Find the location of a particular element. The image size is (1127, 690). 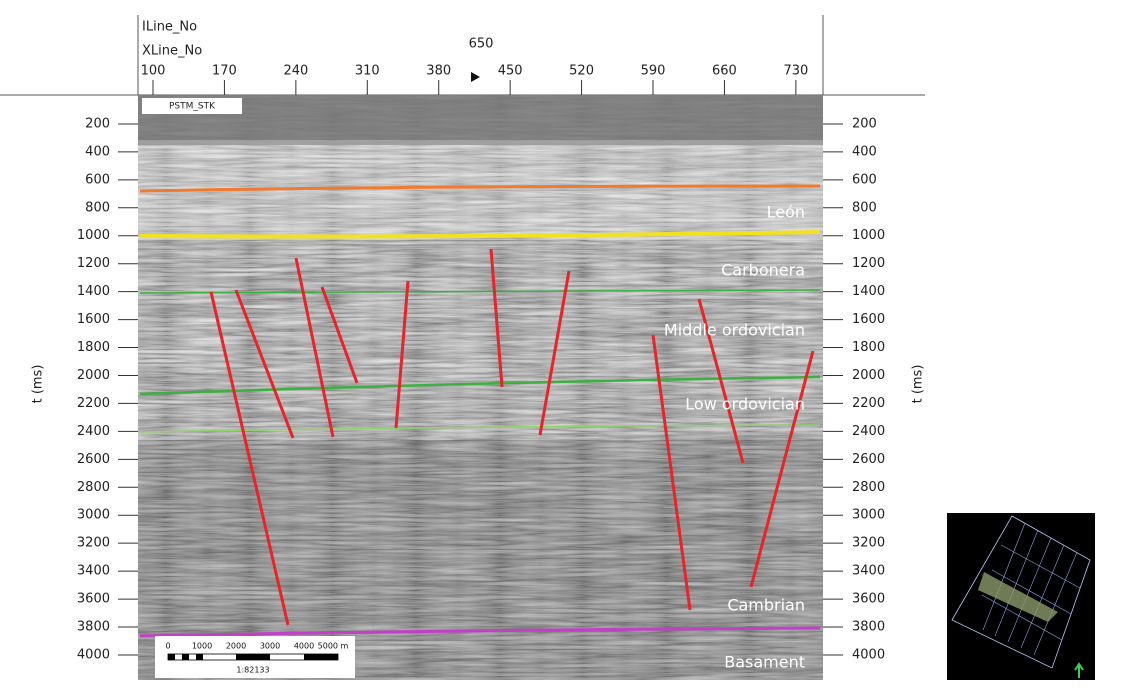

horizon-label: Middle ordovician is located at coordinates (734, 330).